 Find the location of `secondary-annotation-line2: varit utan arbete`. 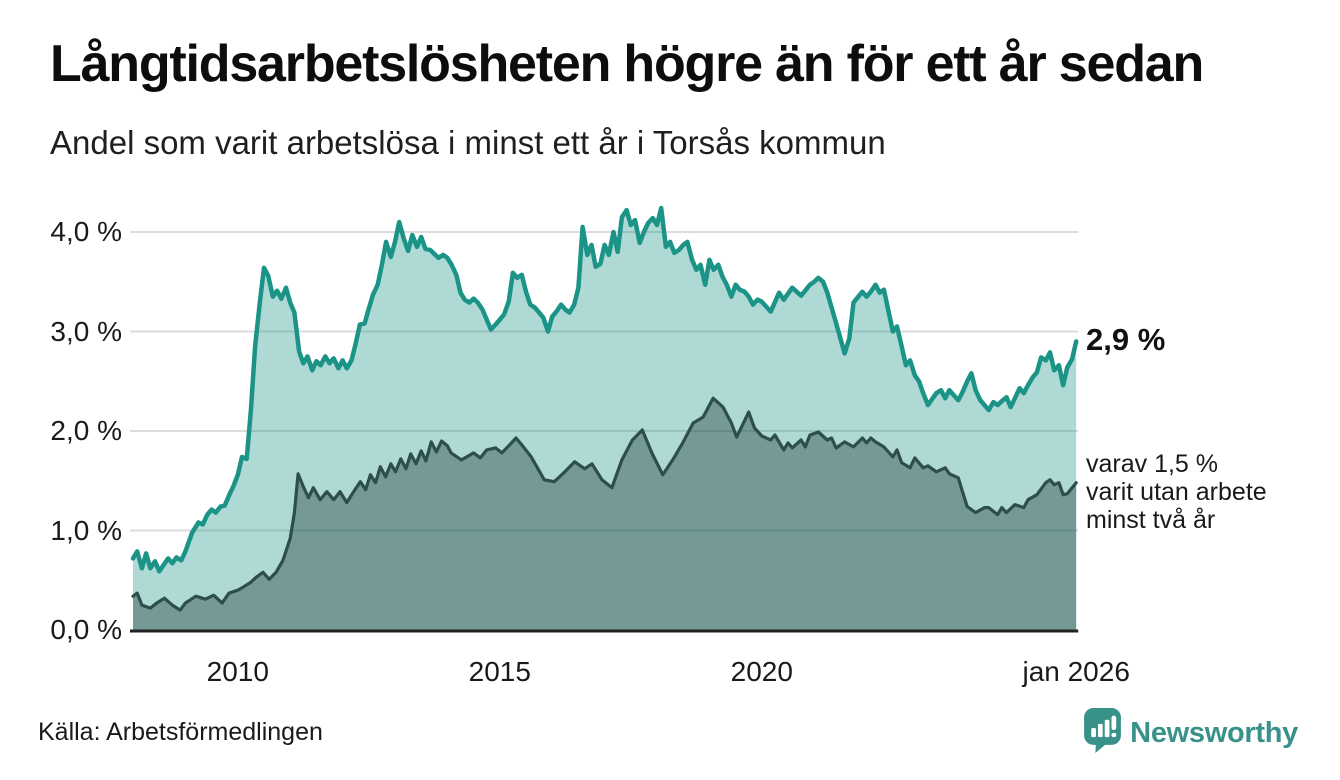

secondary-annotation-line2: varit utan arbete is located at coordinates (1176, 492).